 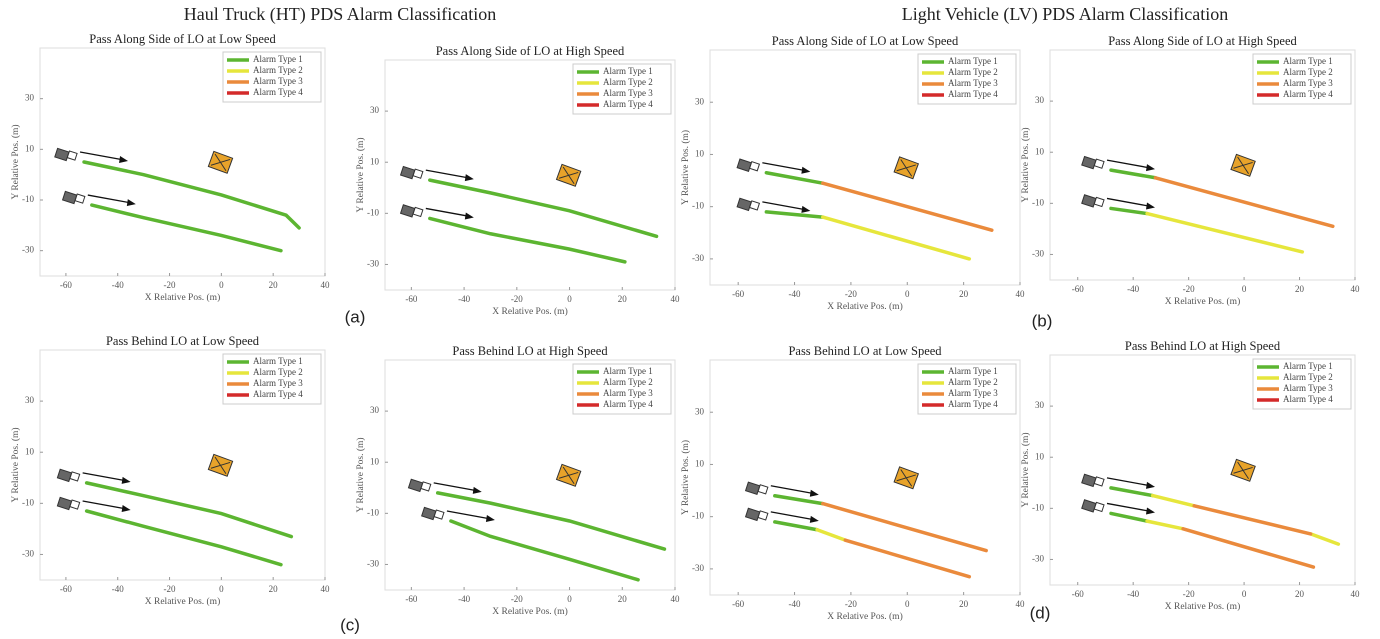 What do you see at coordinates (1040, 612) in the screenshot?
I see `panel-label: (d)` at bounding box center [1040, 612].